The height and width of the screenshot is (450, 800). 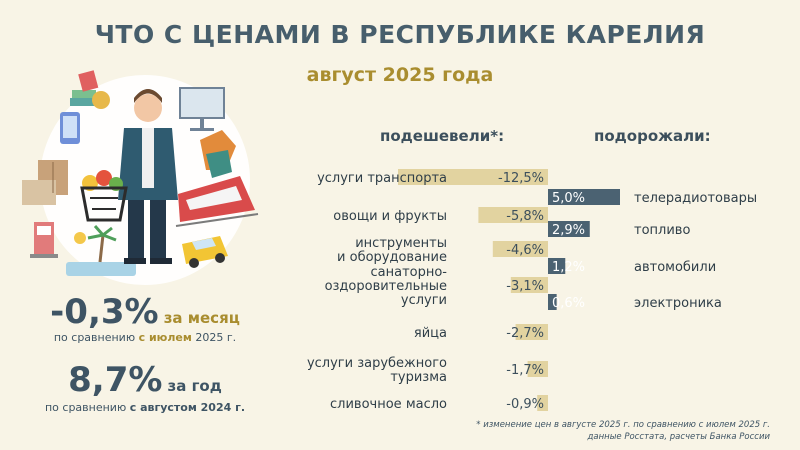 I want to click on category-label-cheaper-2-0: инструменты, so click(x=401, y=243).